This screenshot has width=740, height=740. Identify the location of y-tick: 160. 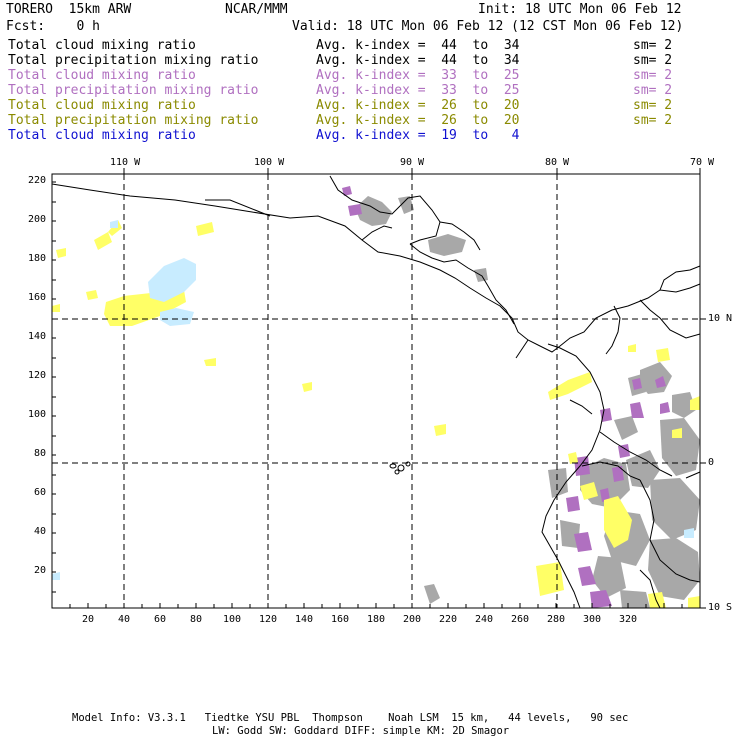
(36, 297).